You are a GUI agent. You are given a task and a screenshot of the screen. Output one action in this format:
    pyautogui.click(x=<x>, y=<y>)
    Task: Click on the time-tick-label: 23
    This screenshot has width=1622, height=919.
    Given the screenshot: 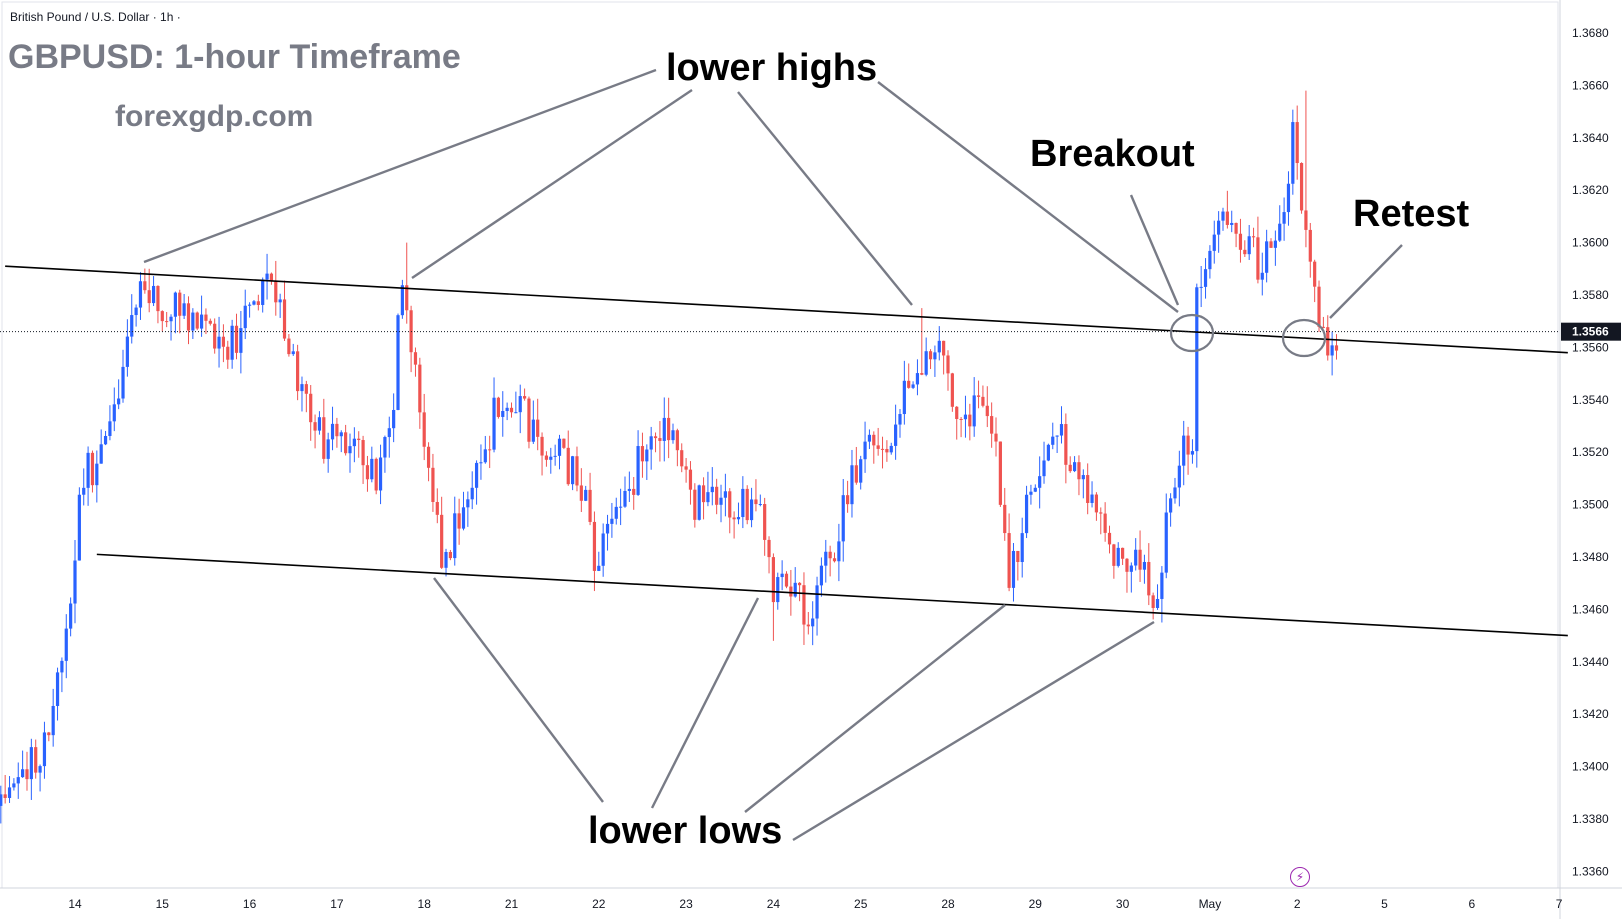 What is the action you would take?
    pyautogui.click(x=686, y=904)
    